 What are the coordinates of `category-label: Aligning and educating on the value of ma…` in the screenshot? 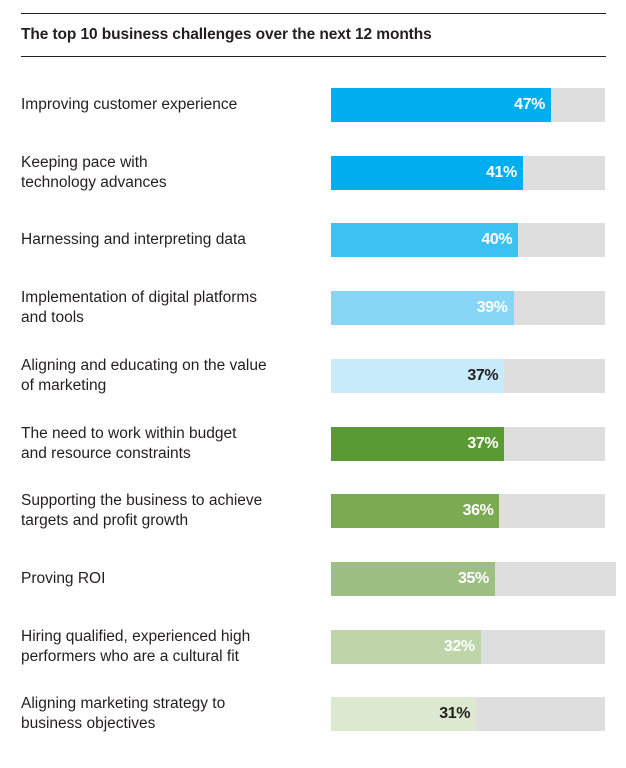 It's located at (171, 376).